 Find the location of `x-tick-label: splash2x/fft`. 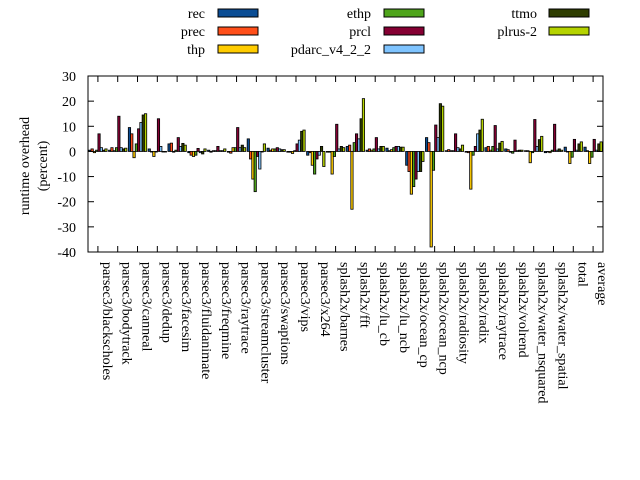

x-tick-label: splash2x/fft is located at coordinates (363, 295).